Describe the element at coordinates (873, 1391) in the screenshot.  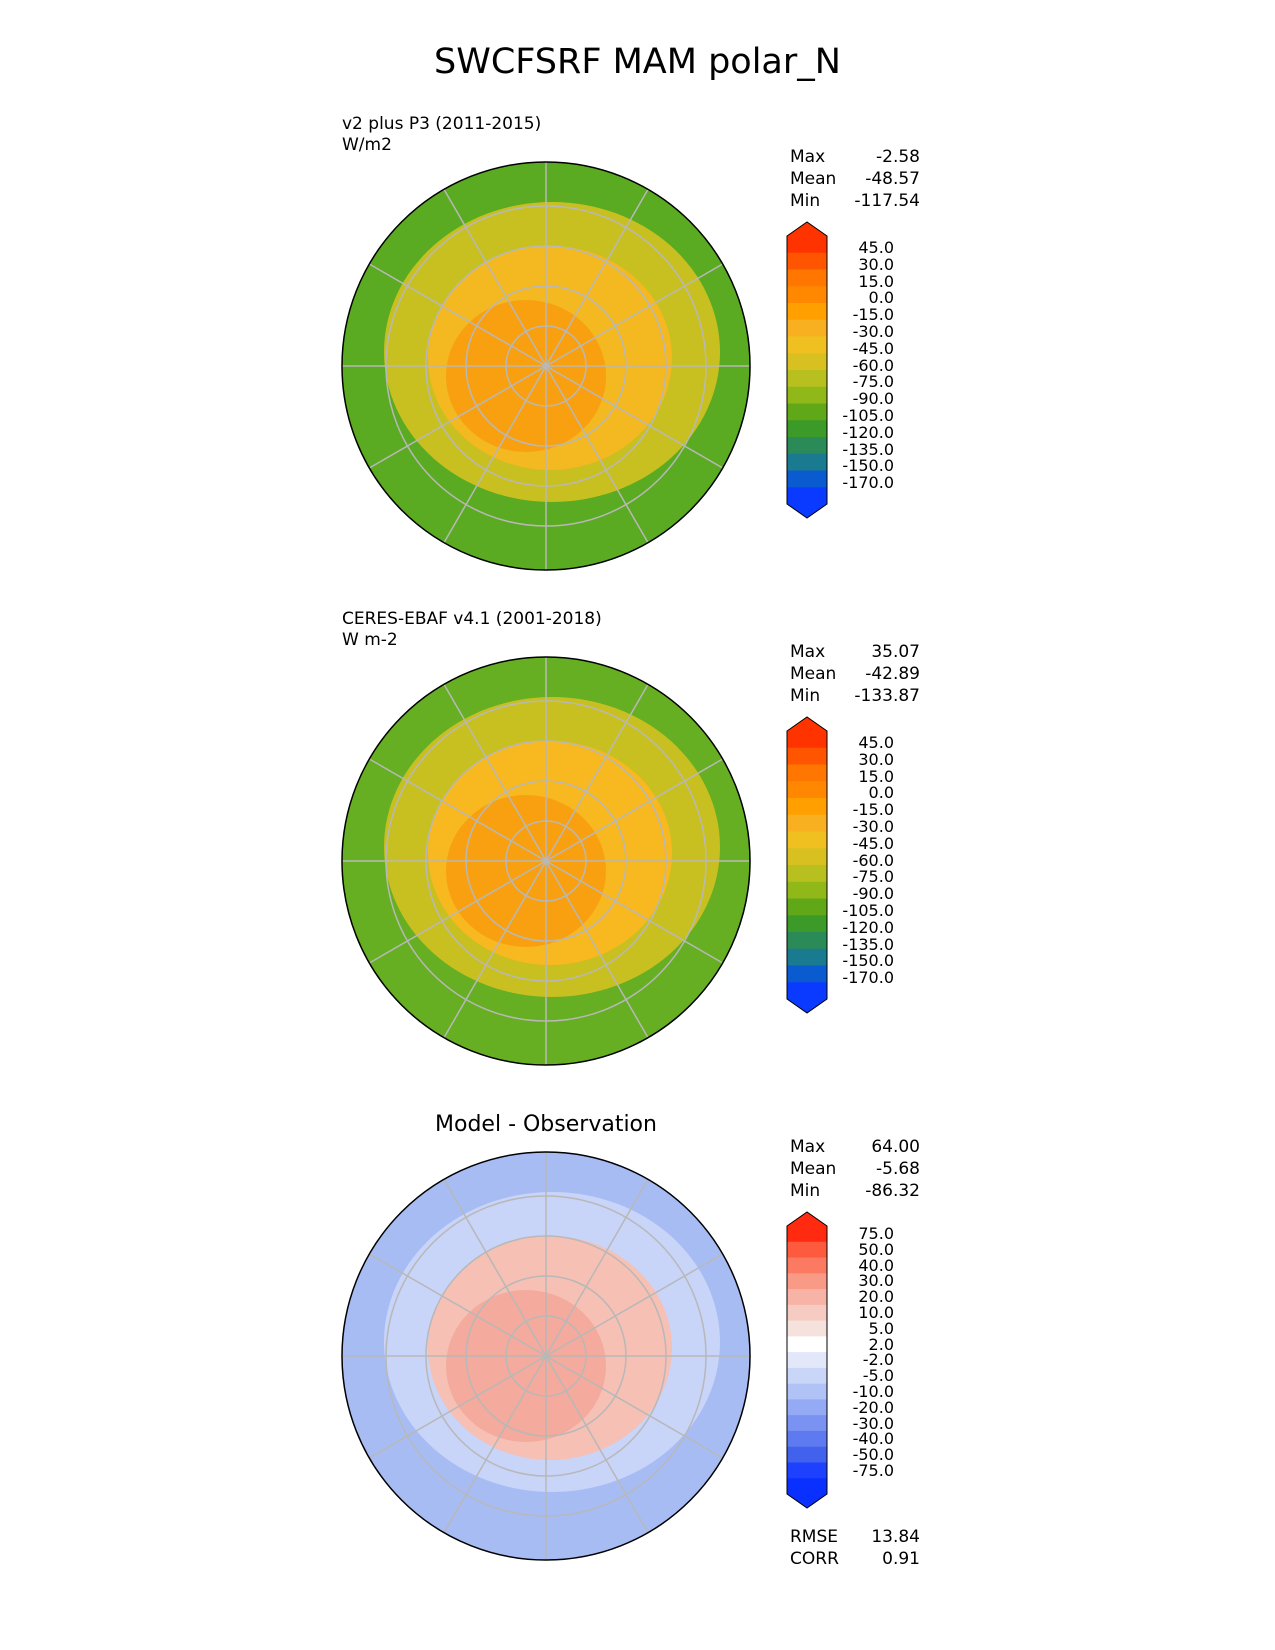
I see `colorbar-tick-label-11: -10.0` at that location.